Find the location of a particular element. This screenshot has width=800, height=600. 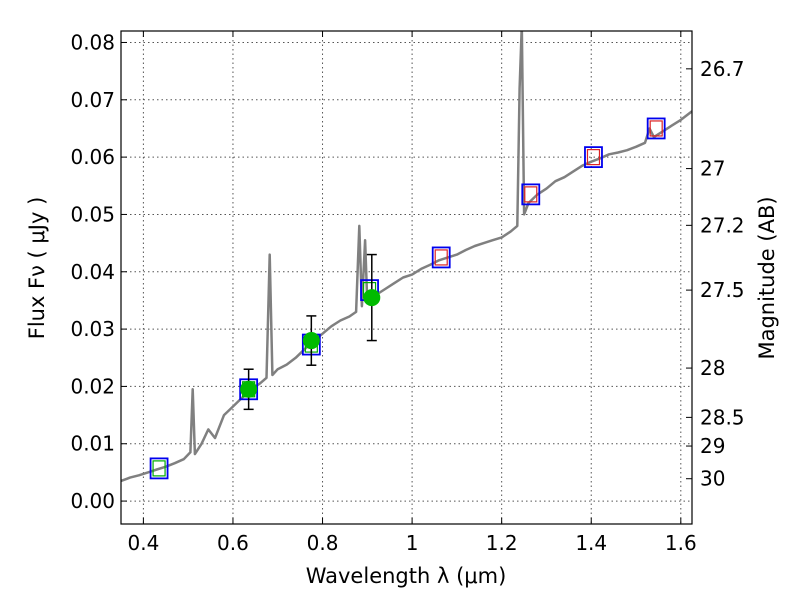

x-axis-label: Wavelength λ (μm) is located at coordinates (406, 576).